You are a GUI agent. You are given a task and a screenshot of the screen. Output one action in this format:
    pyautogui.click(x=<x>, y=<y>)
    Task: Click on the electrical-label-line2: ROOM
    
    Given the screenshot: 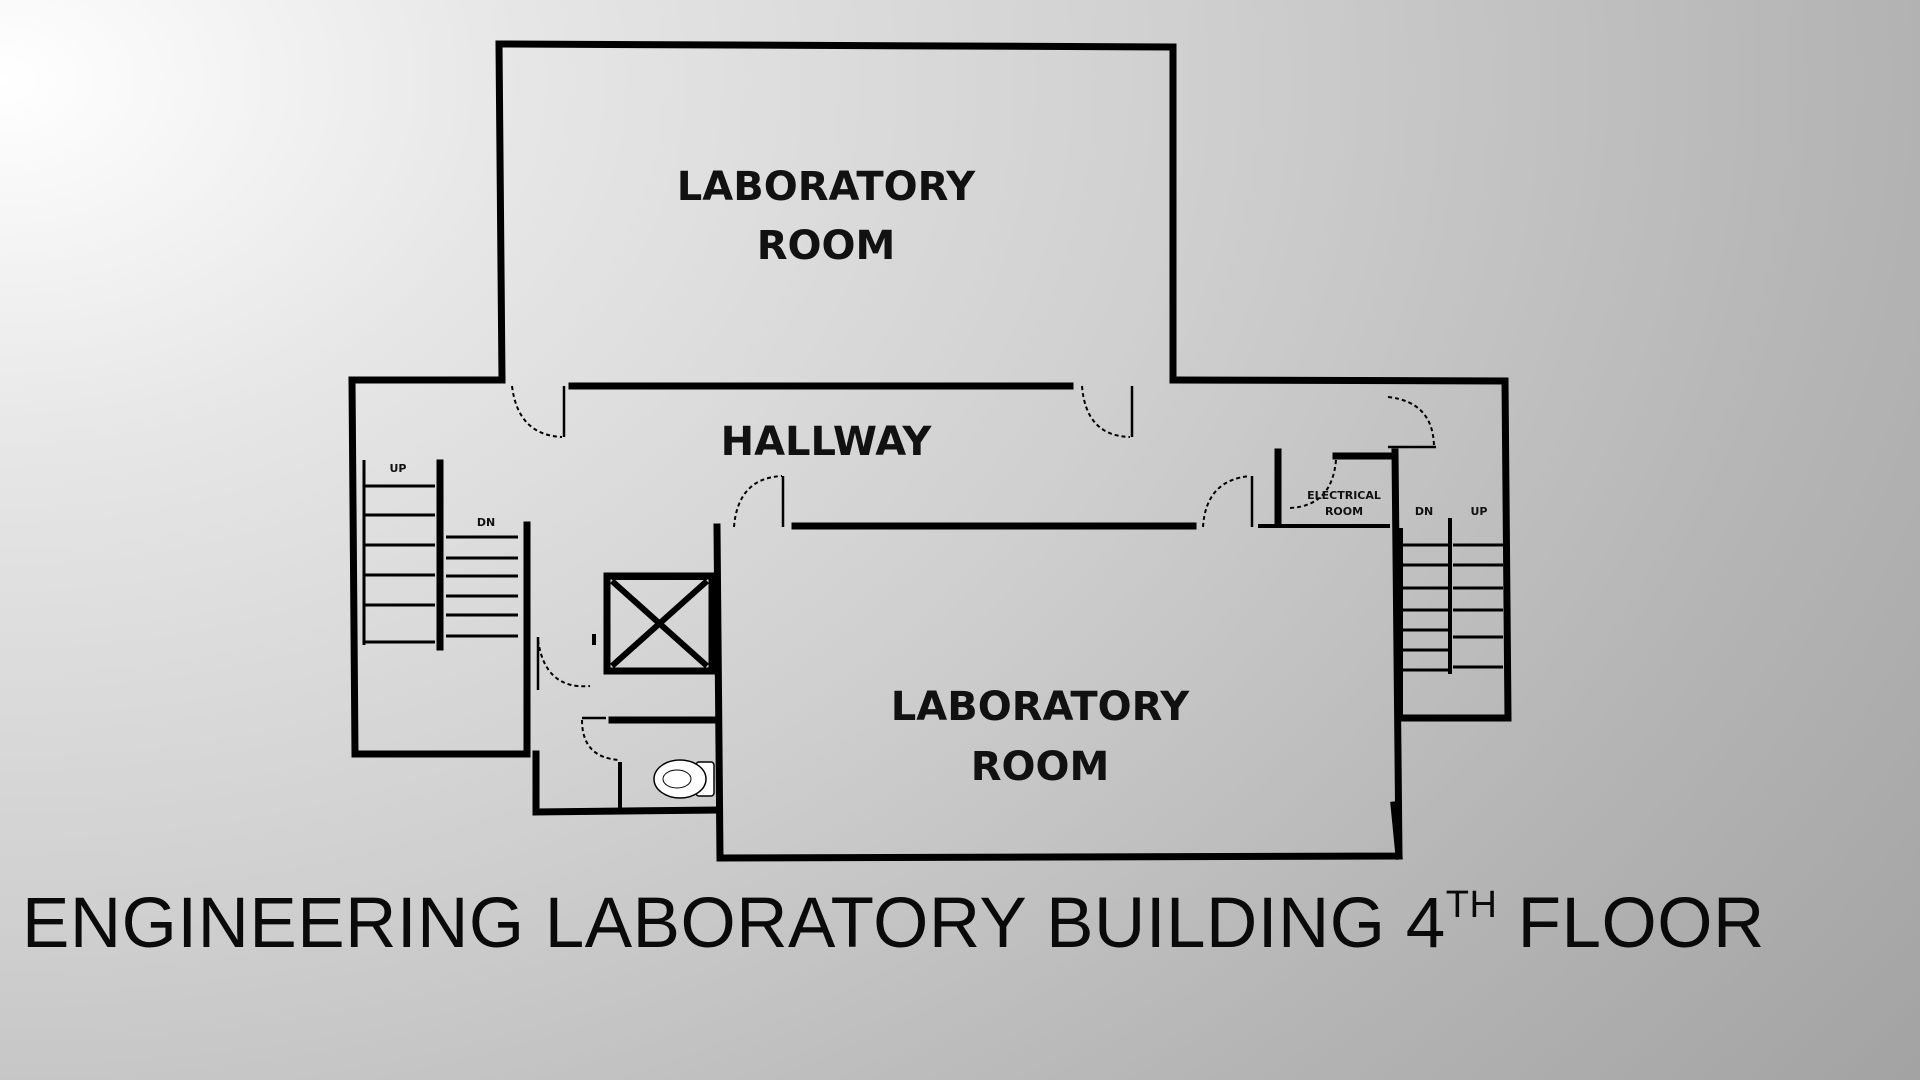 What is the action you would take?
    pyautogui.click(x=1344, y=511)
    